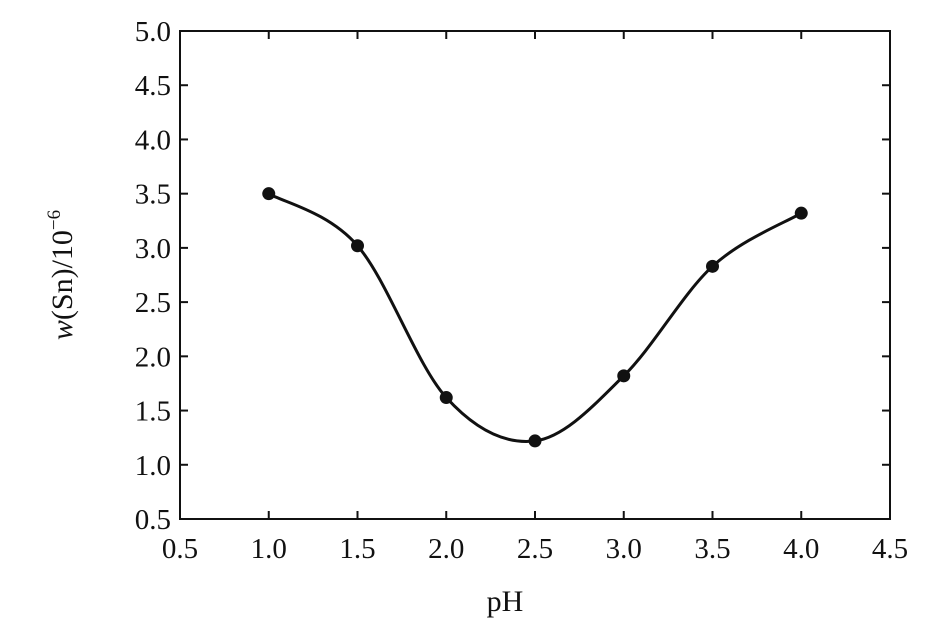 This screenshot has width=936, height=634. What do you see at coordinates (153, 303) in the screenshot?
I see `y-tick-label: 2.5` at bounding box center [153, 303].